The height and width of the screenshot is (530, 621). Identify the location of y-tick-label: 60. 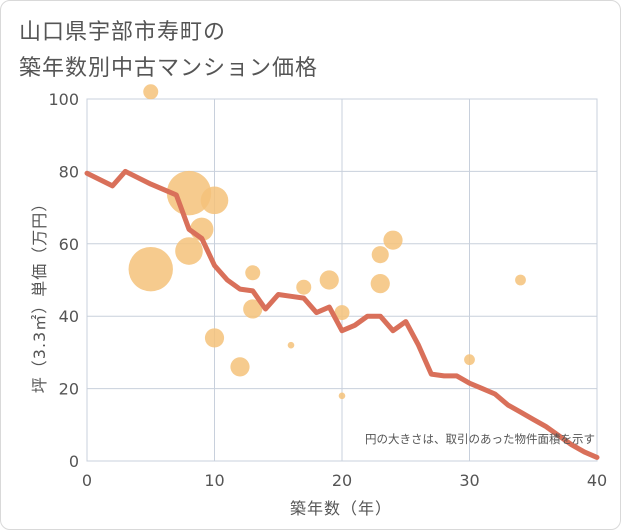
(69, 244).